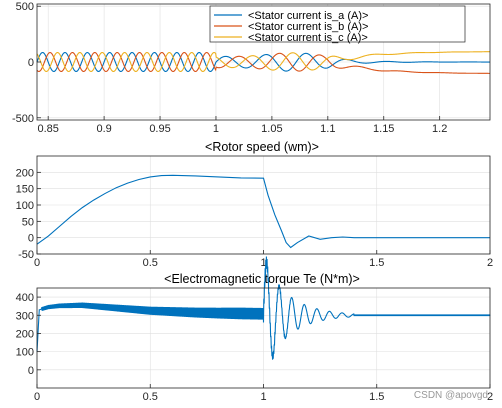 This screenshot has height=408, width=502. Describe the element at coordinates (308, 16) in the screenshot. I see `legend-label: <Stator current is_a (A)>` at that location.